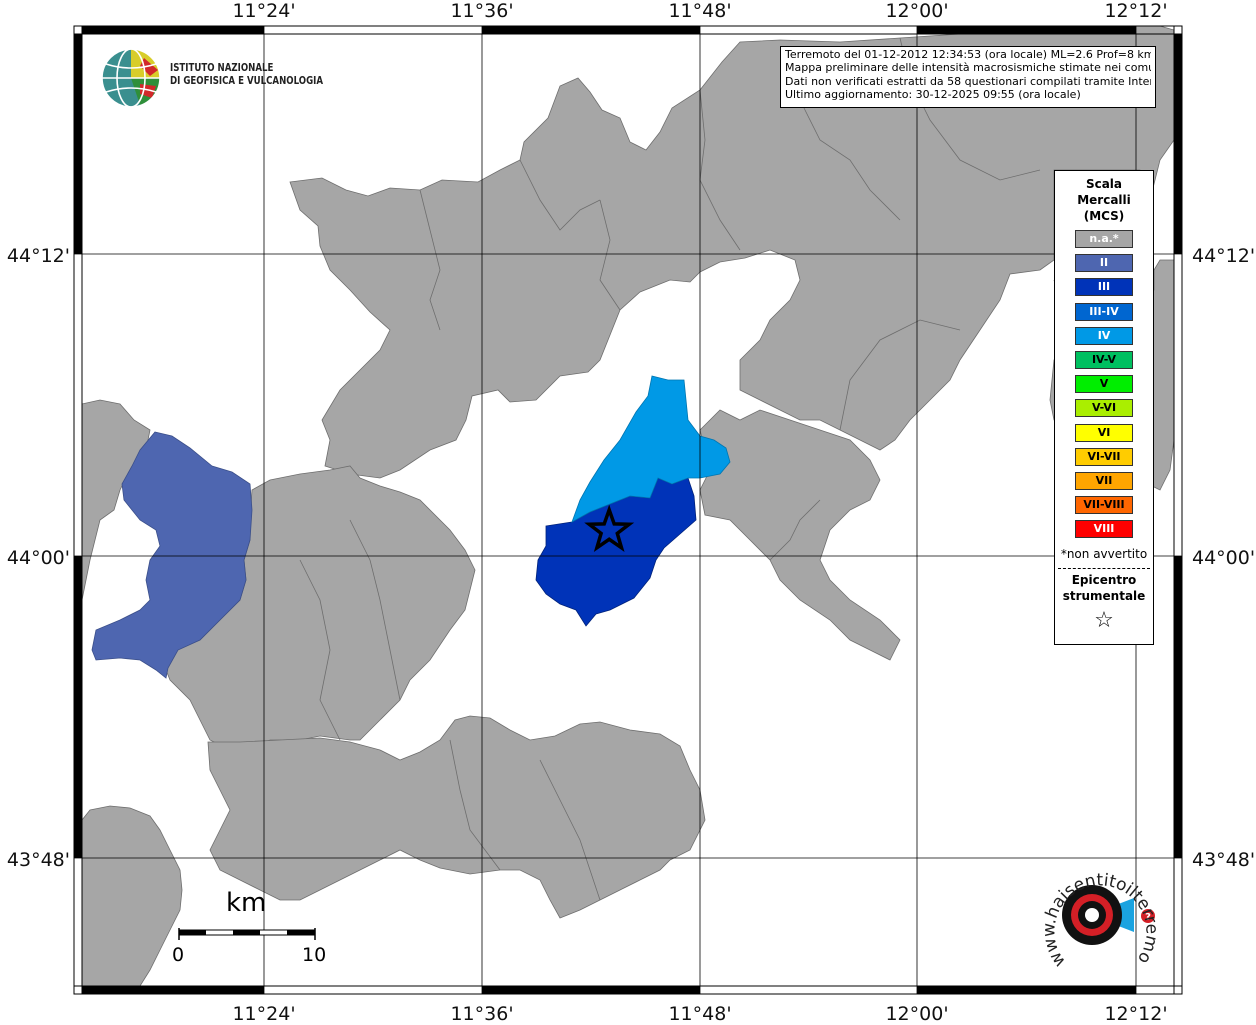 The height and width of the screenshot is (1025, 1256). What do you see at coordinates (1104, 568) in the screenshot?
I see `legend-divider` at bounding box center [1104, 568].